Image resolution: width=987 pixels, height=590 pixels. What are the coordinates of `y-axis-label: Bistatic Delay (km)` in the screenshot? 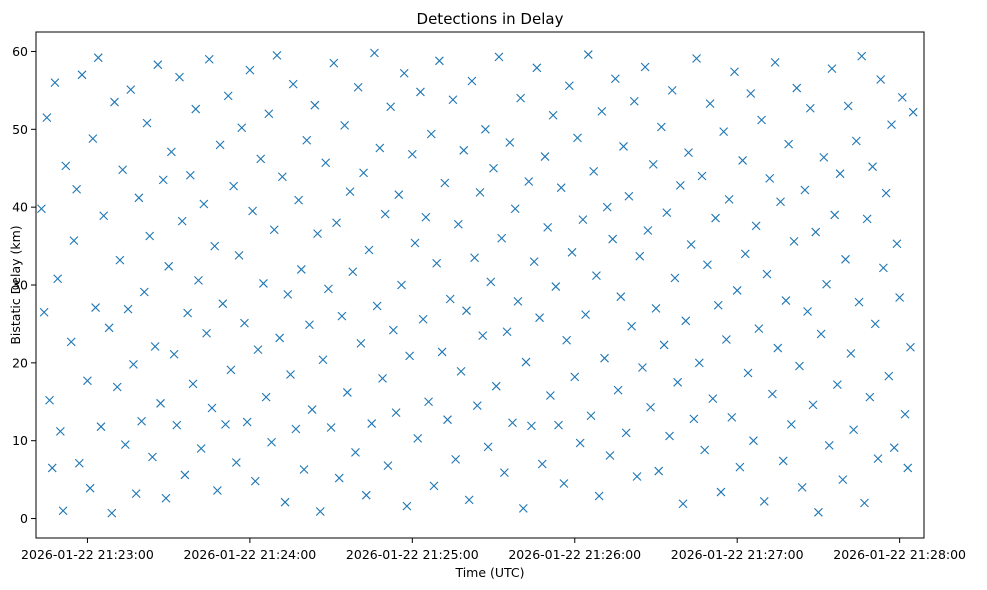 It's located at (15, 284).